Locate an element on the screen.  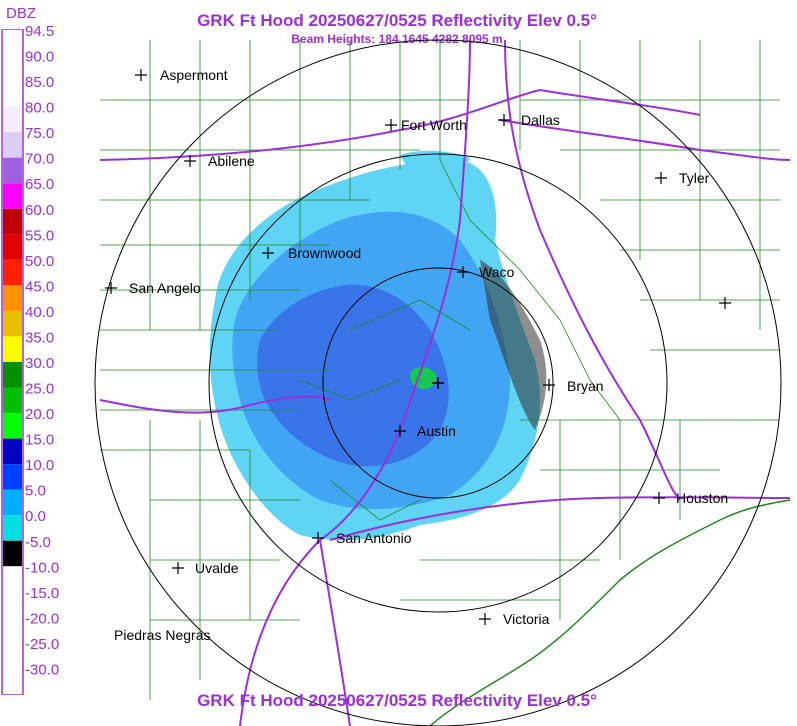
gulf-coastline is located at coordinates (610, 612).